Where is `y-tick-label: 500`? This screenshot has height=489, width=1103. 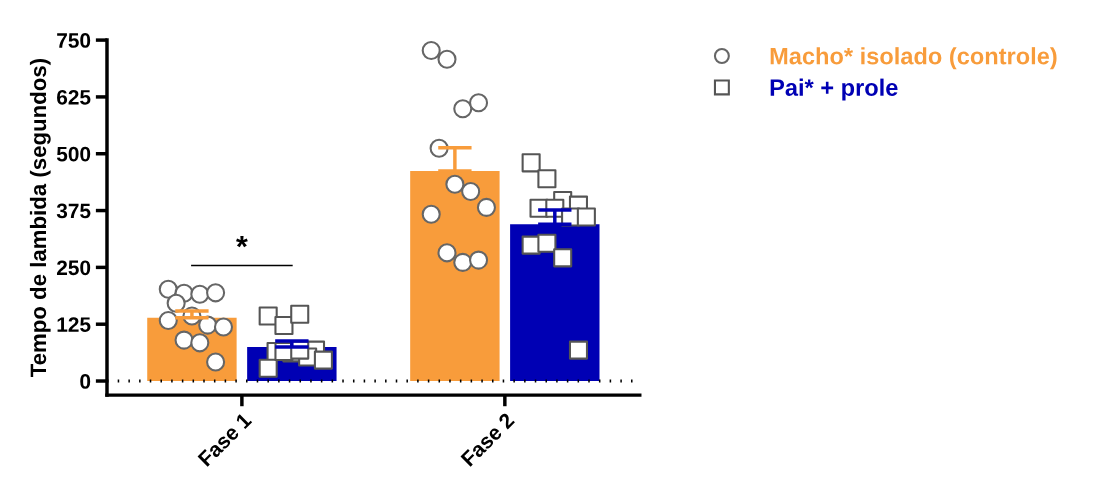
y-tick-label: 500 is located at coordinates (73, 154).